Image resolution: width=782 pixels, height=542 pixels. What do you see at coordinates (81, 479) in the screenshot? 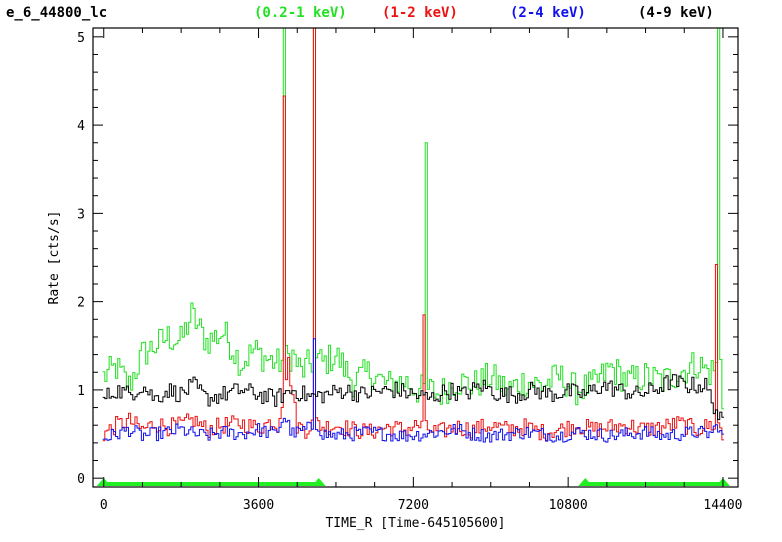
I see `y-tick-label: 0` at bounding box center [81, 479].